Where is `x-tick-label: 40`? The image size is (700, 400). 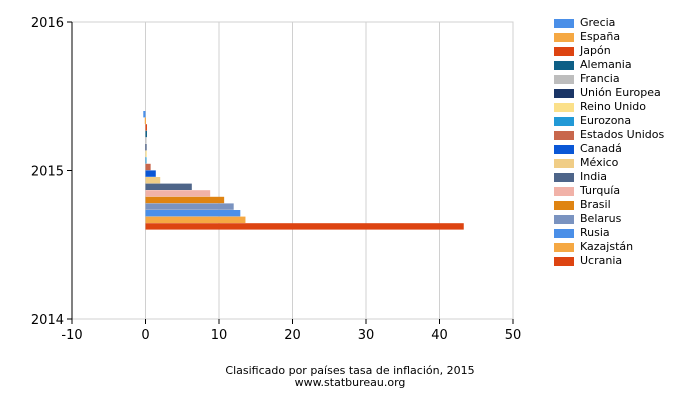 x-tick-label: 40 is located at coordinates (439, 335).